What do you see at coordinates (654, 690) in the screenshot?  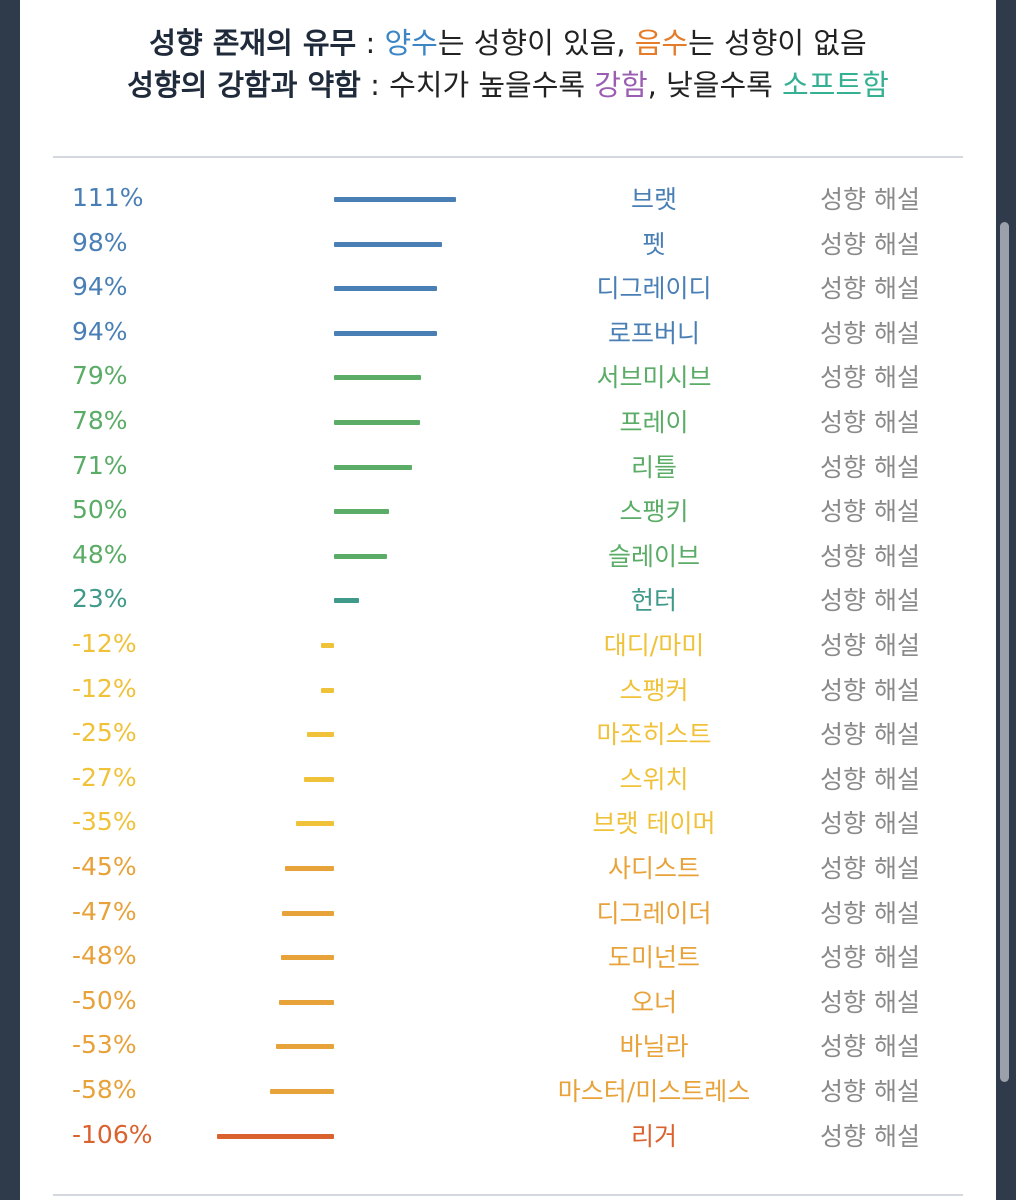 I see `trait-name: 스팽커` at bounding box center [654, 690].